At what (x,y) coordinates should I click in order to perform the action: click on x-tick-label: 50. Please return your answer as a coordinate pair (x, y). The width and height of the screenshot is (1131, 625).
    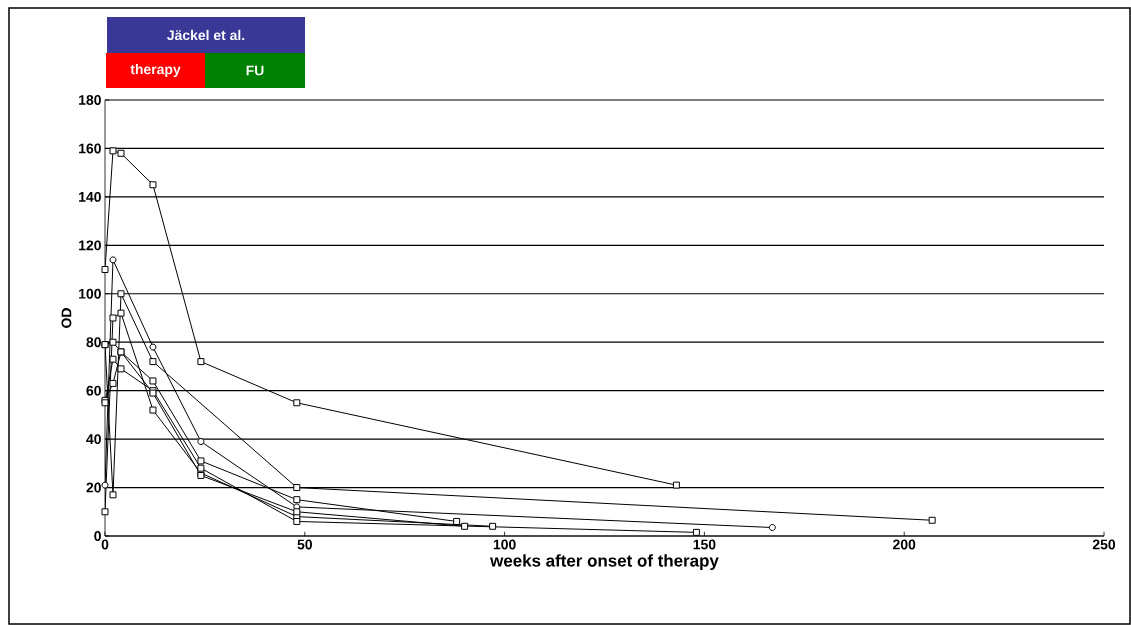
    Looking at the image, I should click on (304, 544).